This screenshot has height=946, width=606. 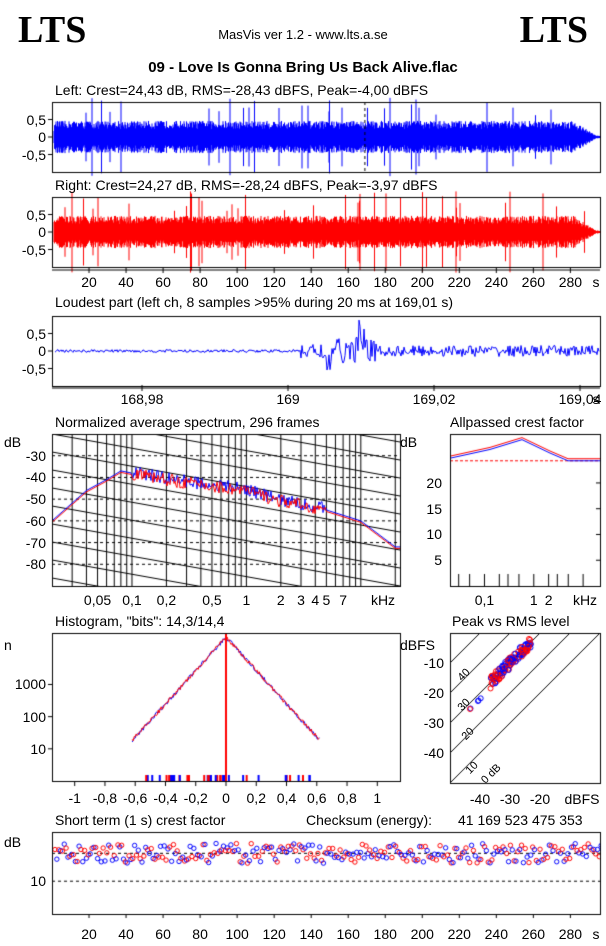 I want to click on wave-xtick: 260, so click(x=533, y=282).